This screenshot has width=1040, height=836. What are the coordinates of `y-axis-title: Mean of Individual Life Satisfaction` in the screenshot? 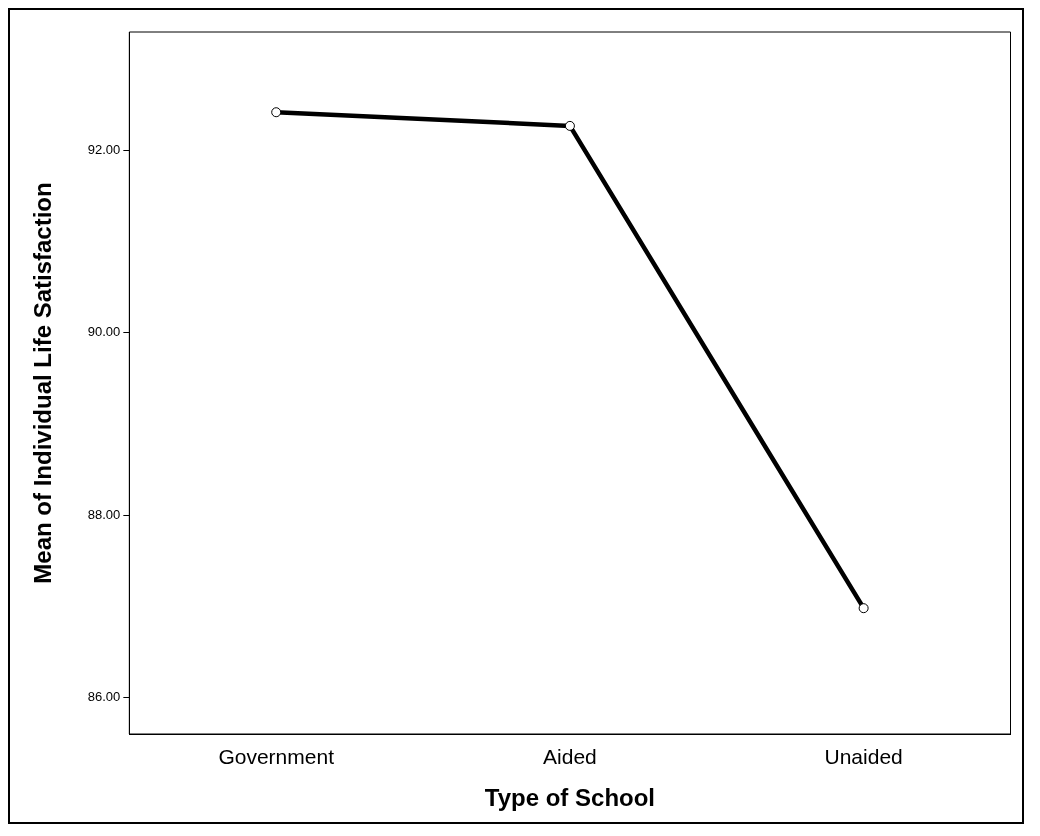 It's located at (43, 383).